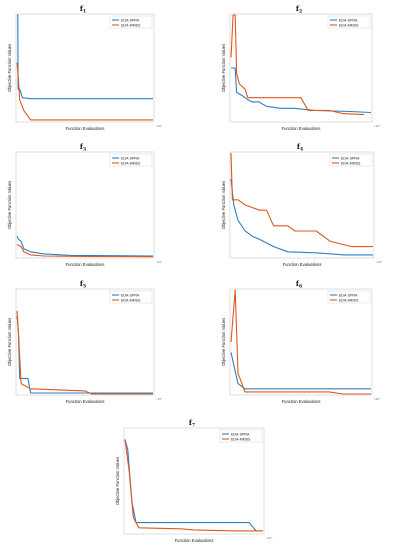  What do you see at coordinates (85, 128) in the screenshot?
I see `chart1-x-axis-label: Function Evaluations` at bounding box center [85, 128].